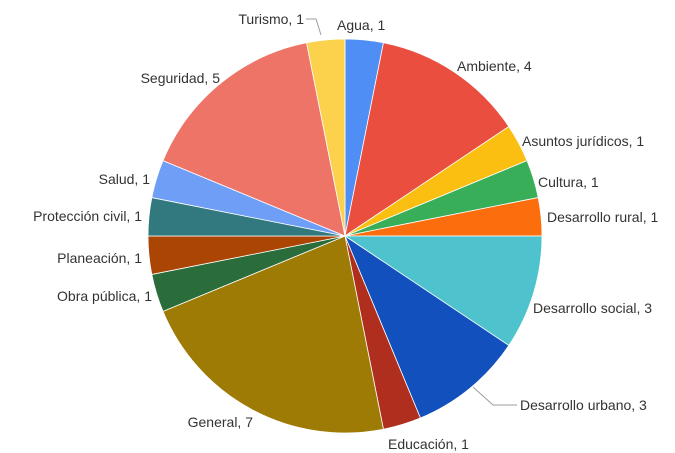 This screenshot has width=675, height=453. Describe the element at coordinates (495, 396) in the screenshot. I see `leader-line-desarrollo-urbano` at that location.